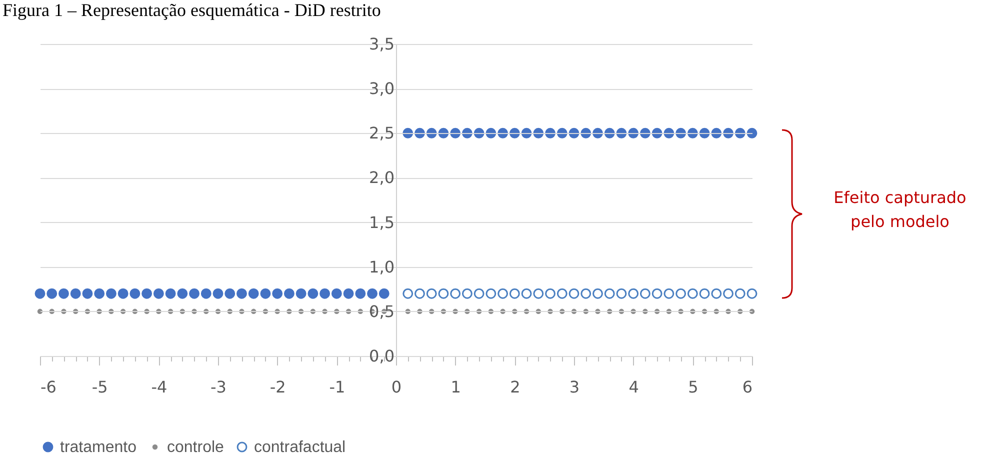 The image size is (1000, 469). Describe the element at coordinates (381, 311) in the screenshot. I see `y-tick-label: 0,5` at that location.